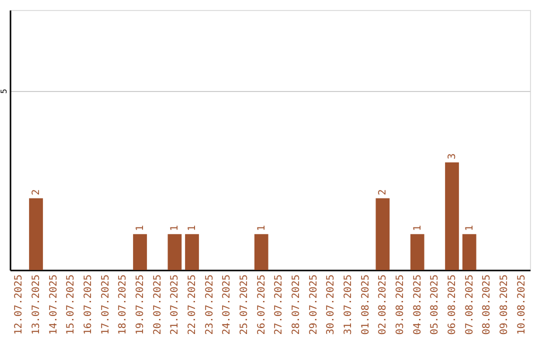  What do you see at coordinates (36, 304) in the screenshot?
I see `x-tick-label: 13.07.2025` at bounding box center [36, 304].